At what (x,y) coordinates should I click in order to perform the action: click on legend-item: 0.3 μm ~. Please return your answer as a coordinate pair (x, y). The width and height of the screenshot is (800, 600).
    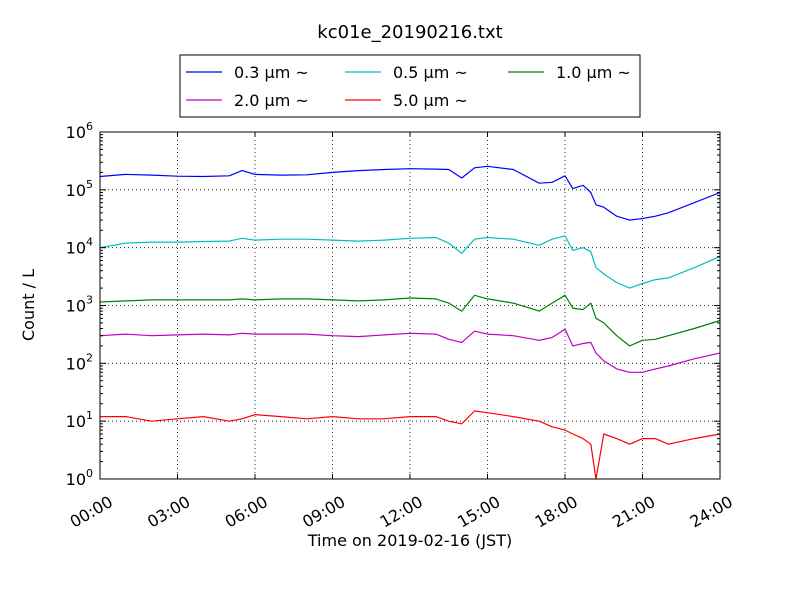
    Looking at the image, I should click on (247, 72).